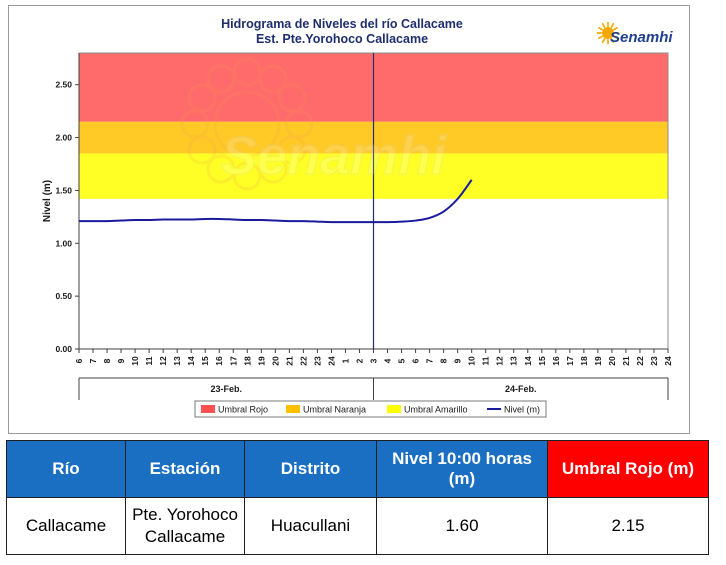 This screenshot has width=726, height=565. What do you see at coordinates (289, 361) in the screenshot?
I see `x-tick-label: 21` at bounding box center [289, 361].